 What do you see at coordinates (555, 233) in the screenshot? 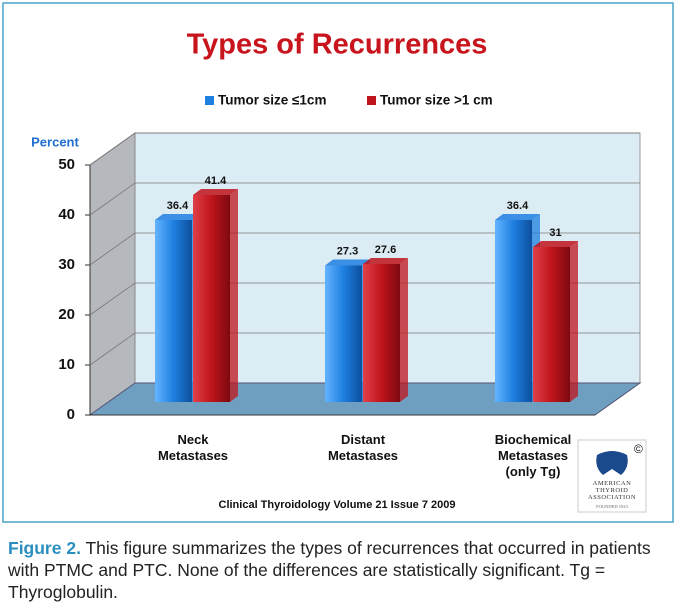
I see `value-label: 31` at bounding box center [555, 233].